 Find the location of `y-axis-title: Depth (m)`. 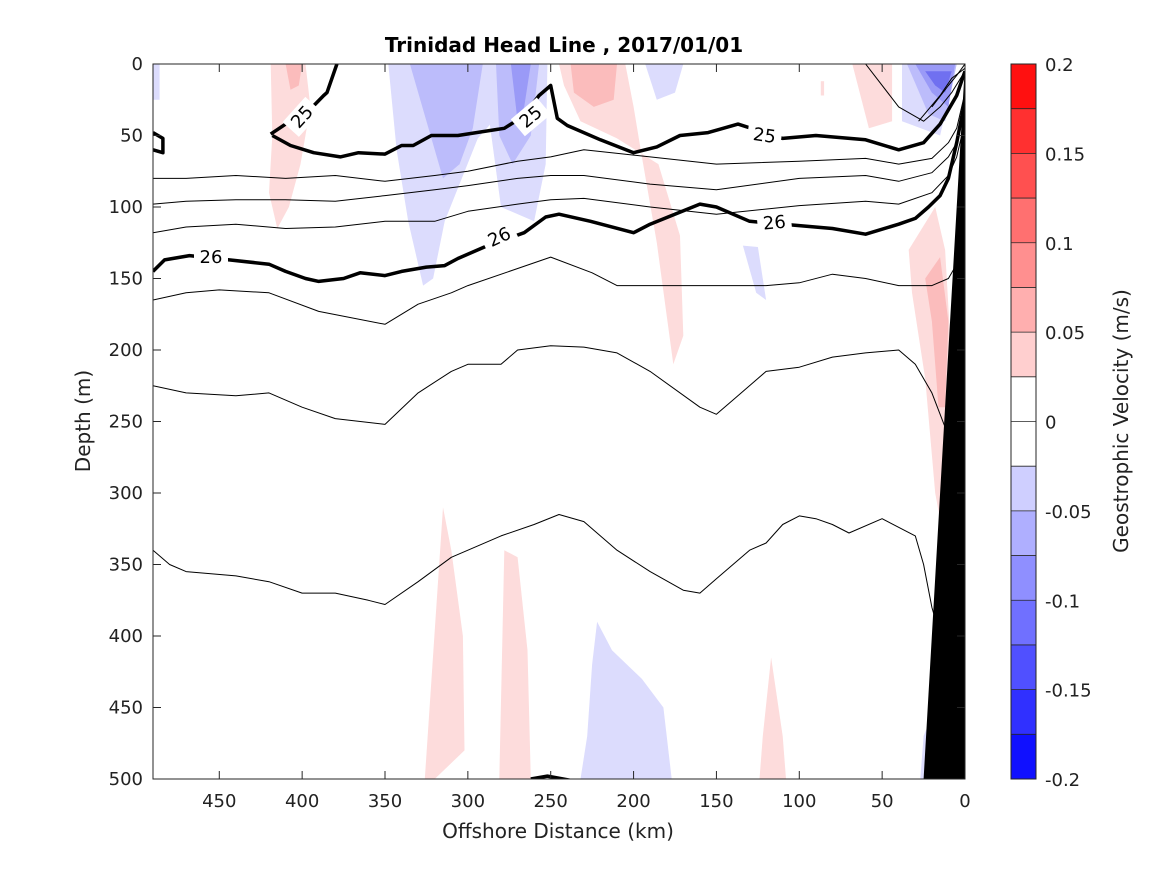

y-axis-title: Depth (m) is located at coordinates (83, 421).